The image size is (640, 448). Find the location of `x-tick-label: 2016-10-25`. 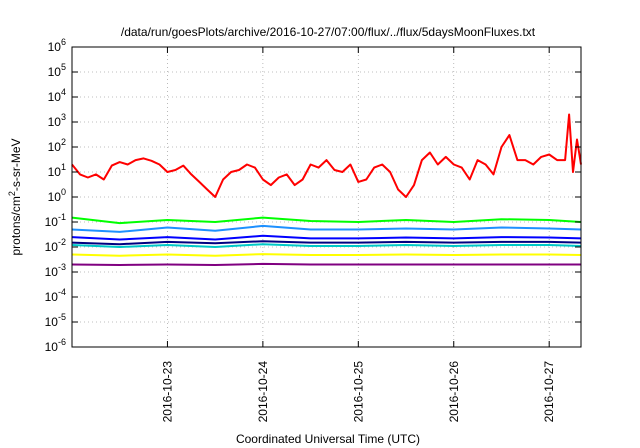

x-tick-label: 2016-10-25 is located at coordinates (358, 392).